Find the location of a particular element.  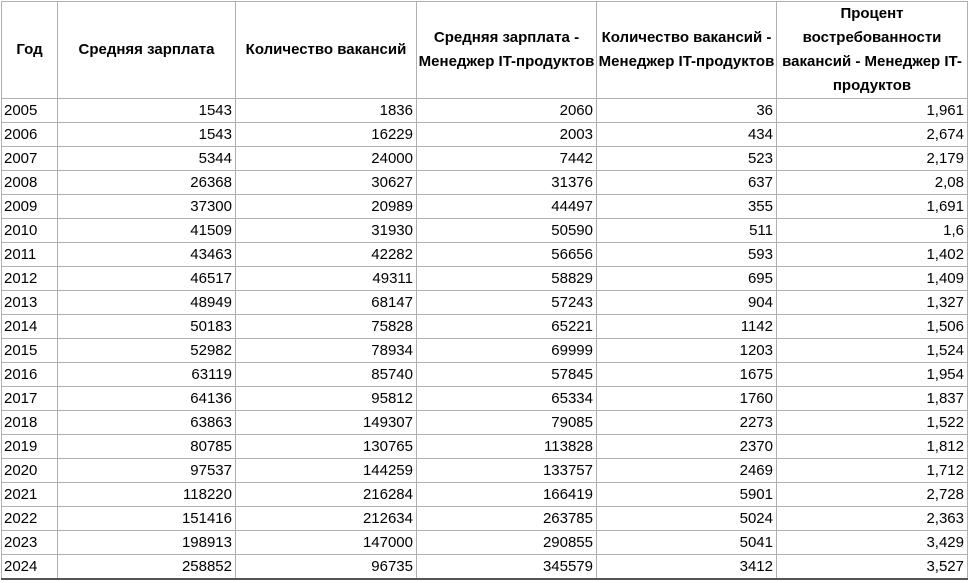

cell-vacancy-count: 30627 is located at coordinates (326, 182).